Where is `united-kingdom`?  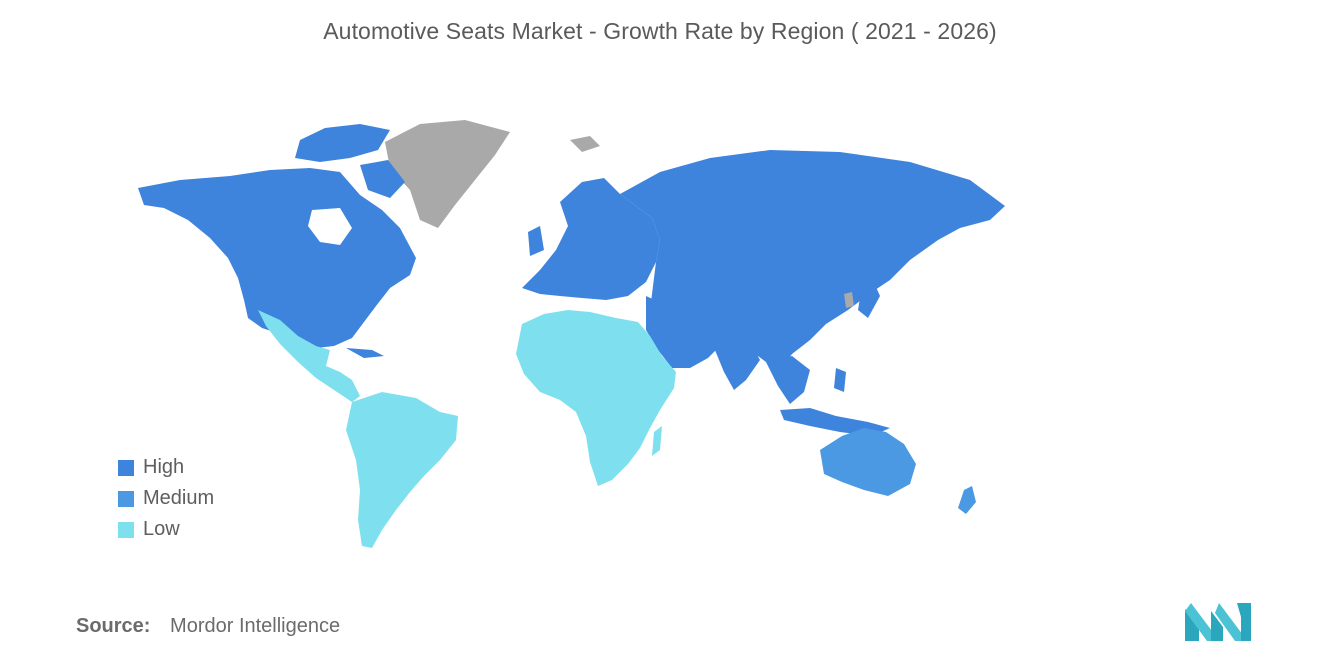 united-kingdom is located at coordinates (536, 241).